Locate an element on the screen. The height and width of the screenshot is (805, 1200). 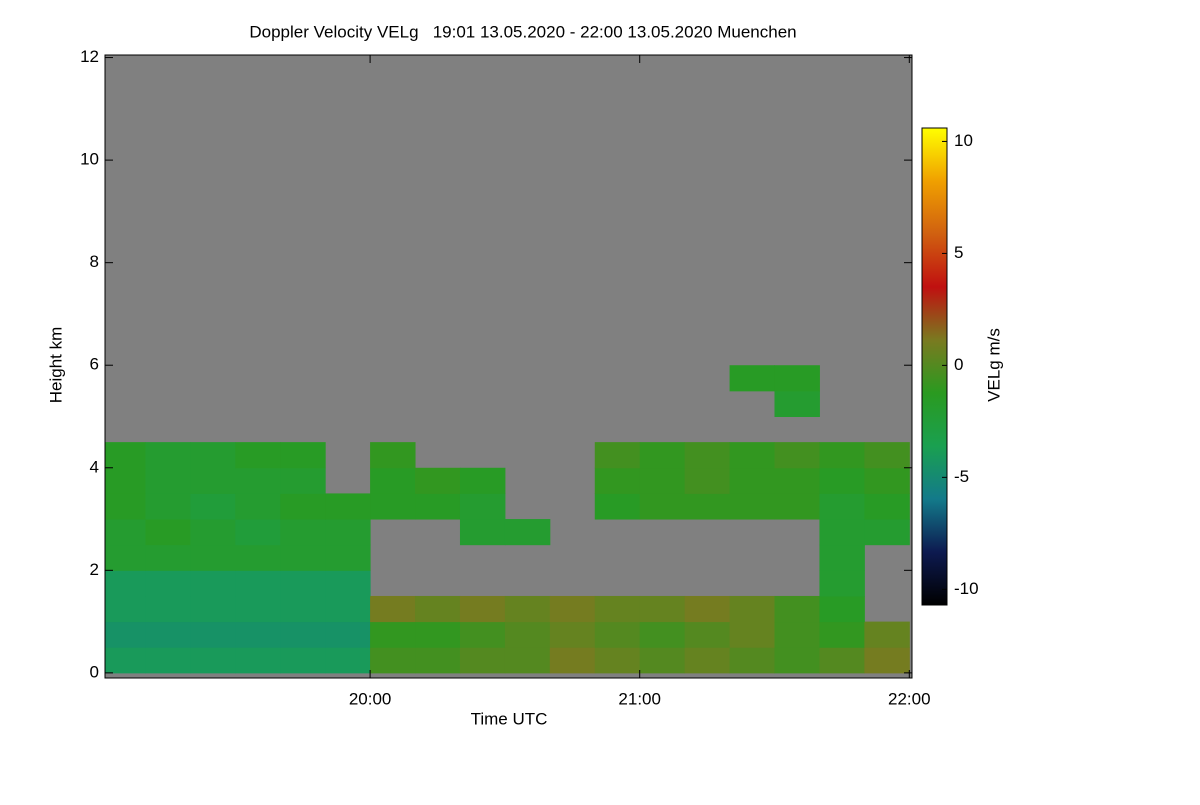
y-tick-label: 6 is located at coordinates (94, 364).